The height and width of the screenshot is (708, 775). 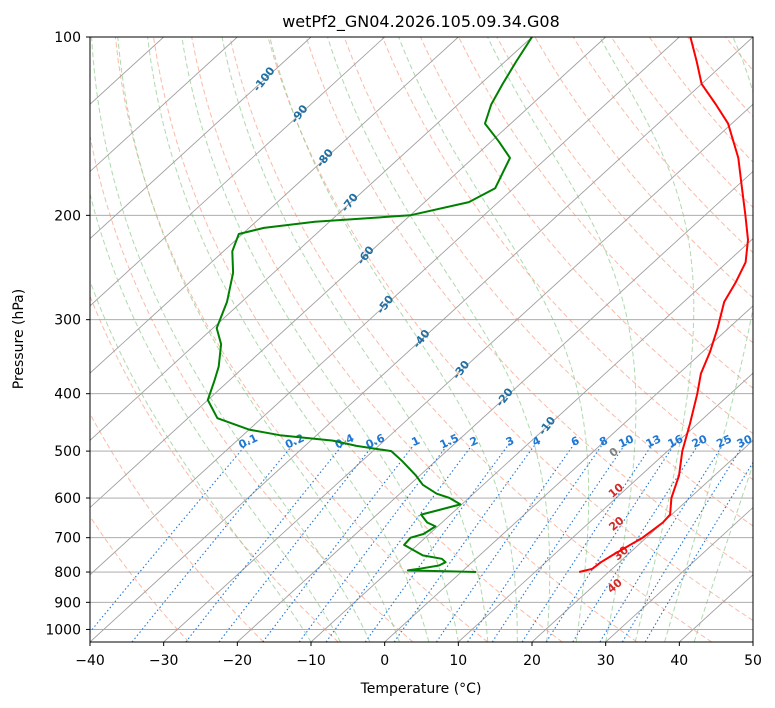 What do you see at coordinates (67, 321) in the screenshot?
I see `y-tick-label: 300` at bounding box center [67, 321].